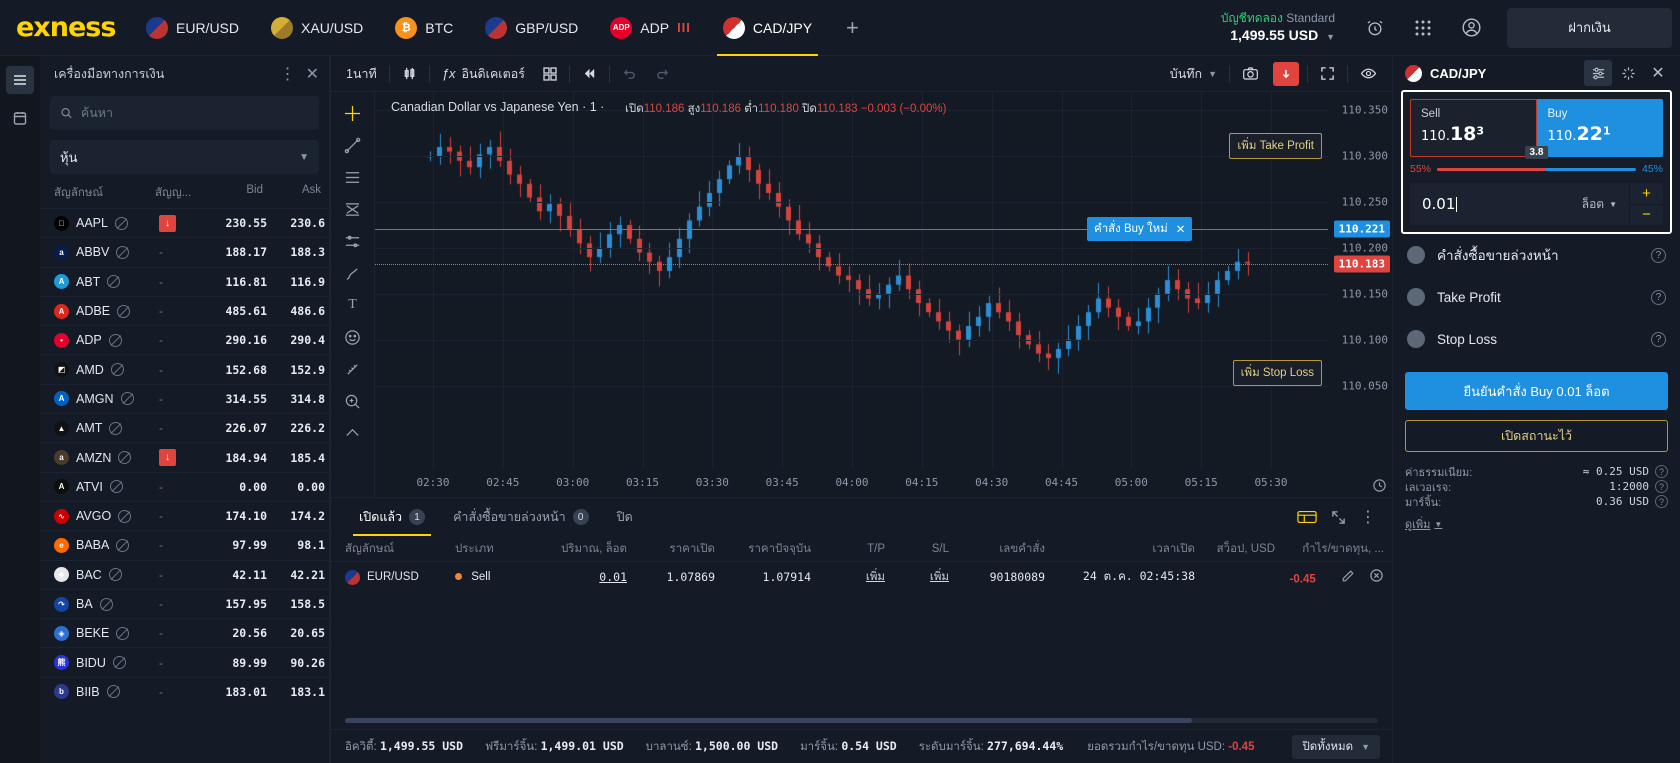 This screenshot has height=763, width=1680. Describe the element at coordinates (625, 517) in the screenshot. I see `tab-closed-positions: ปิด` at that location.